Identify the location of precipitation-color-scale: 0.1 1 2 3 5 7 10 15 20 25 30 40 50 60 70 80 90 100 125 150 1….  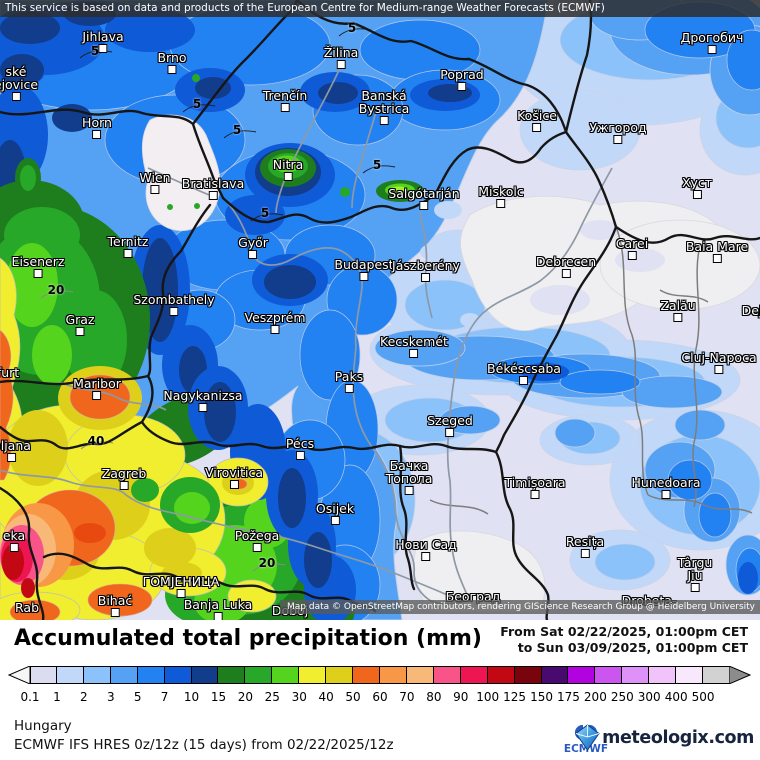
(380, 689).